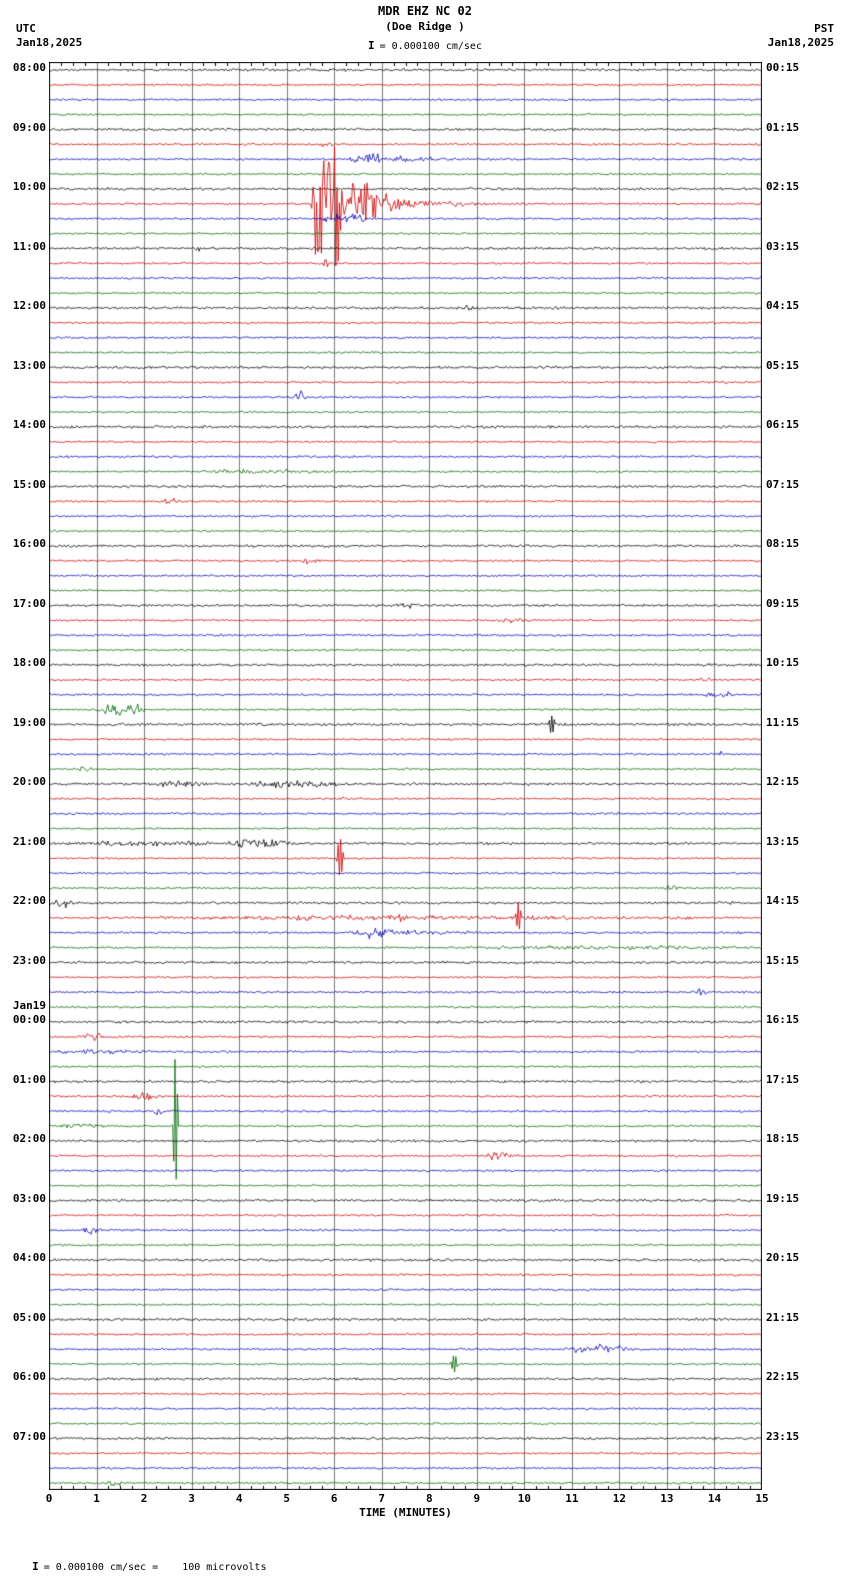 The height and width of the screenshot is (1584, 850). Describe the element at coordinates (29, 603) in the screenshot. I see `hour-label-utc: 17:00` at that location.